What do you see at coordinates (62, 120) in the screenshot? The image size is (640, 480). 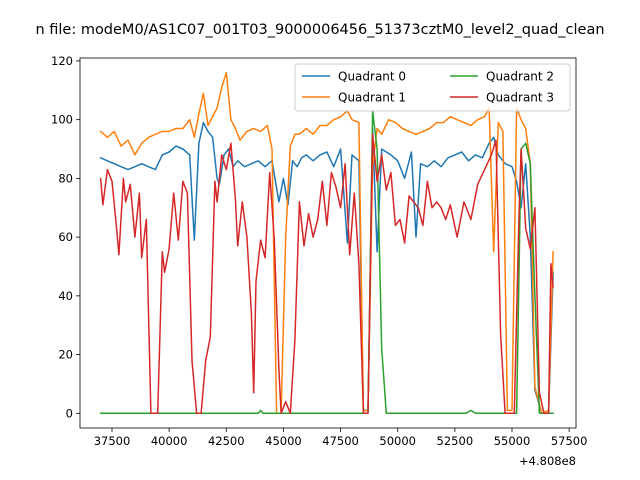 I see `y-tick-label: 100` at bounding box center [62, 120].